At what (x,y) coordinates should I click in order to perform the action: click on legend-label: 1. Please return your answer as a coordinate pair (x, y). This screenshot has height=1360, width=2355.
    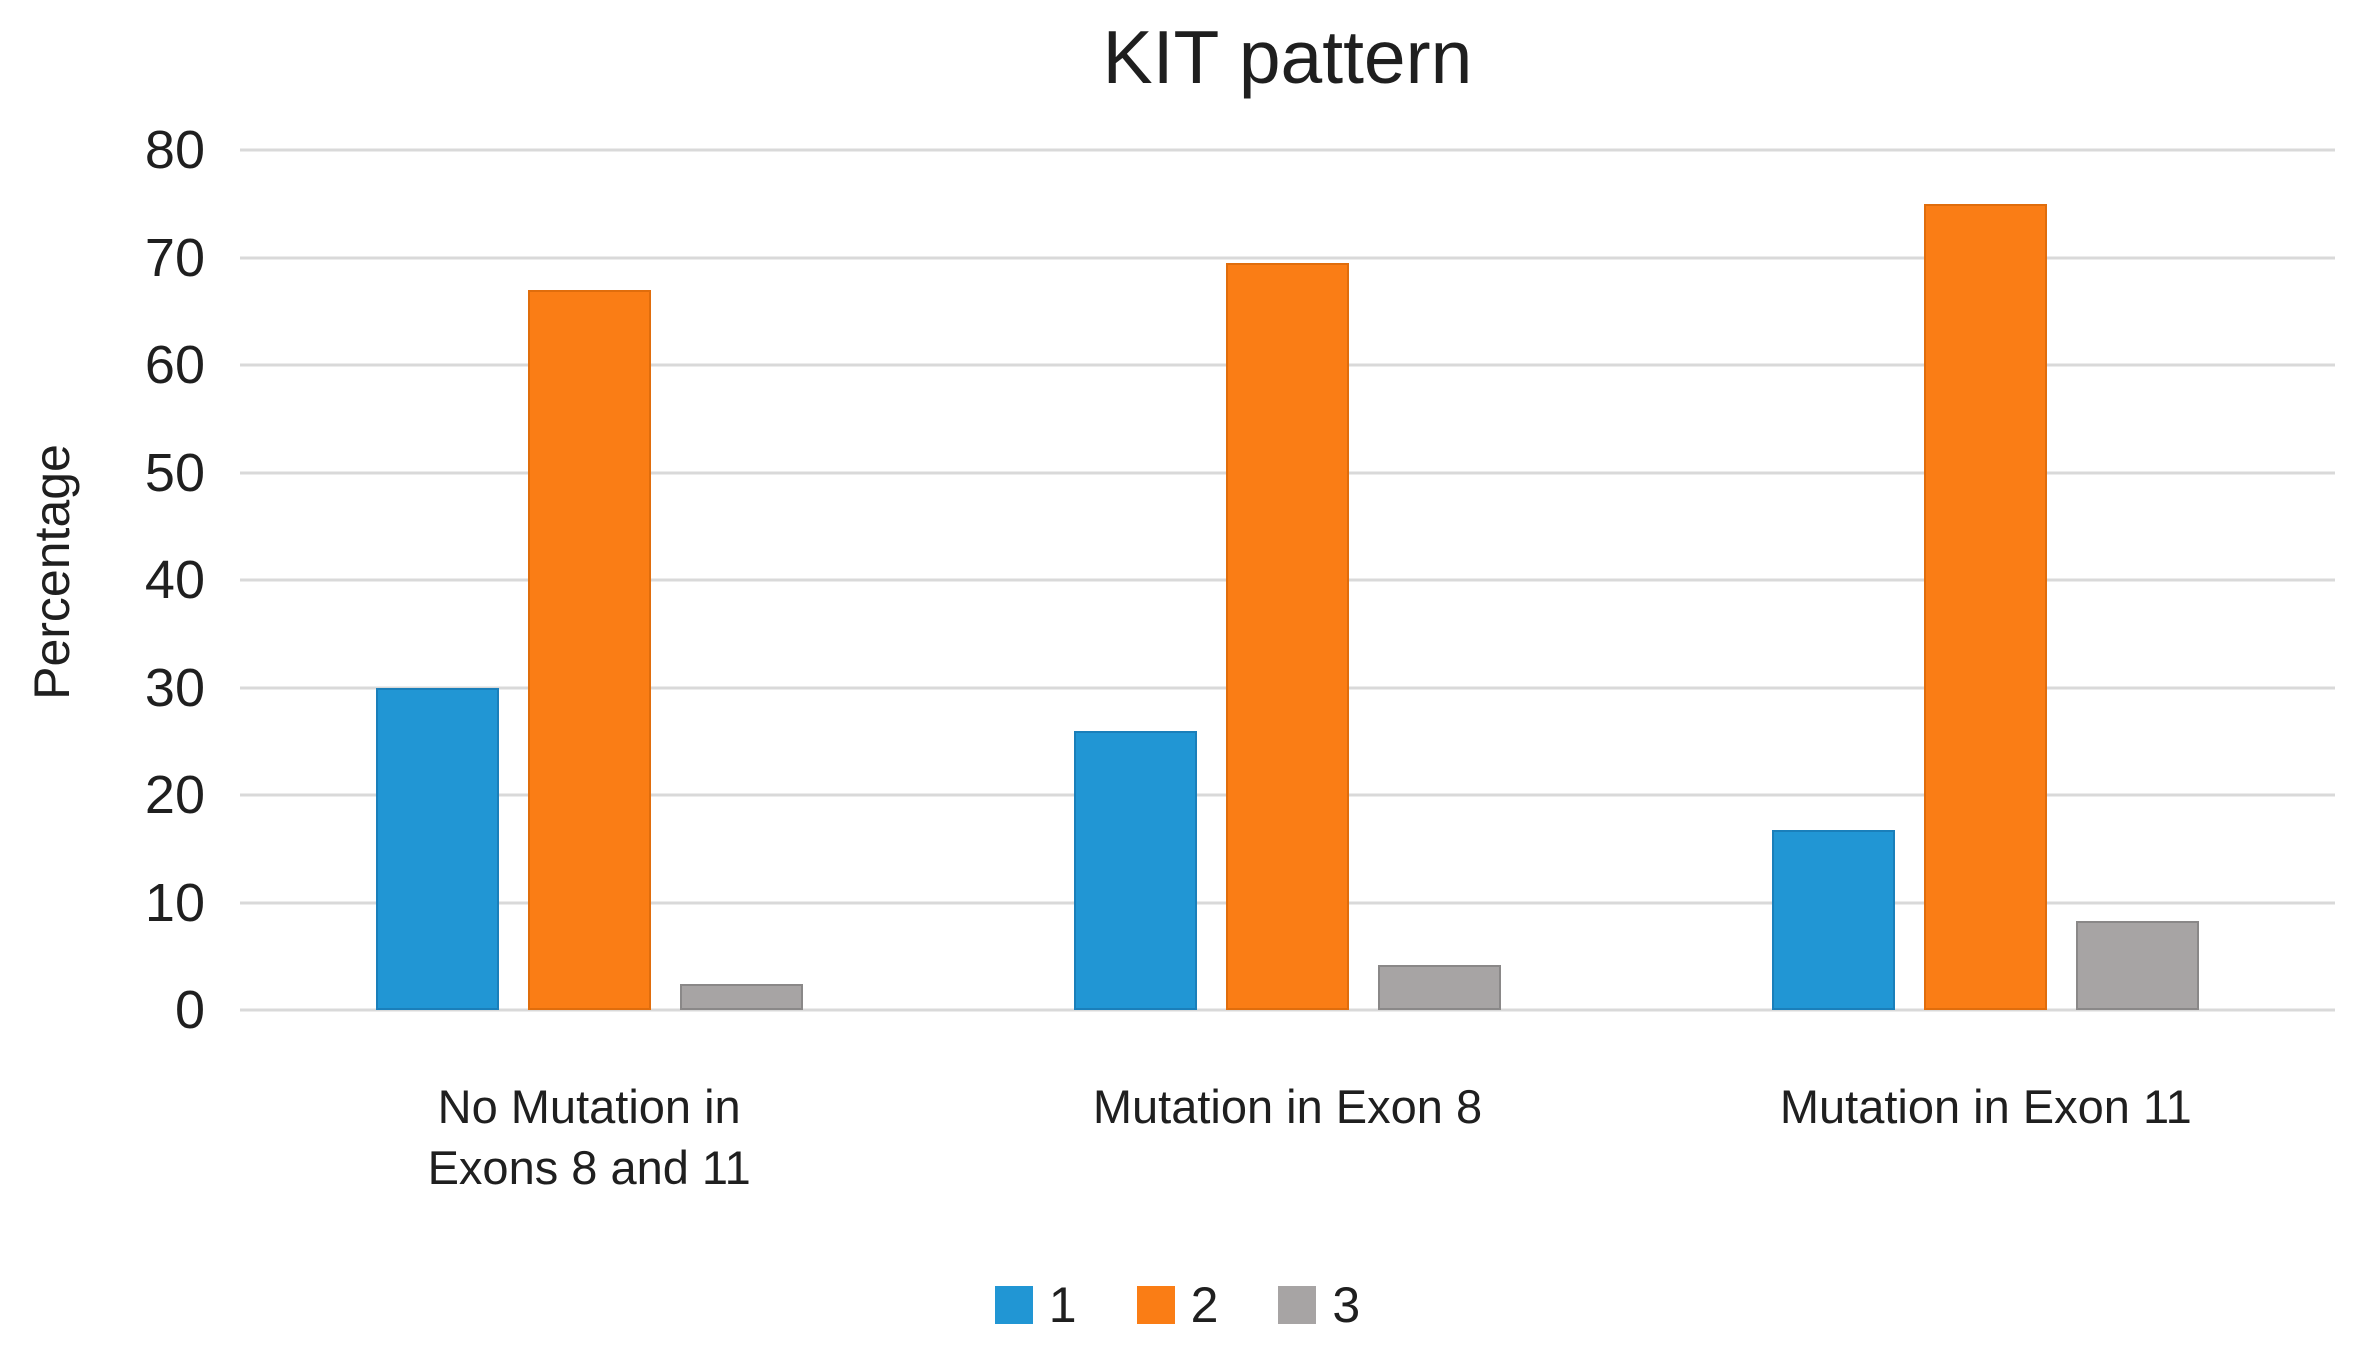
    Looking at the image, I should click on (1062, 1305).